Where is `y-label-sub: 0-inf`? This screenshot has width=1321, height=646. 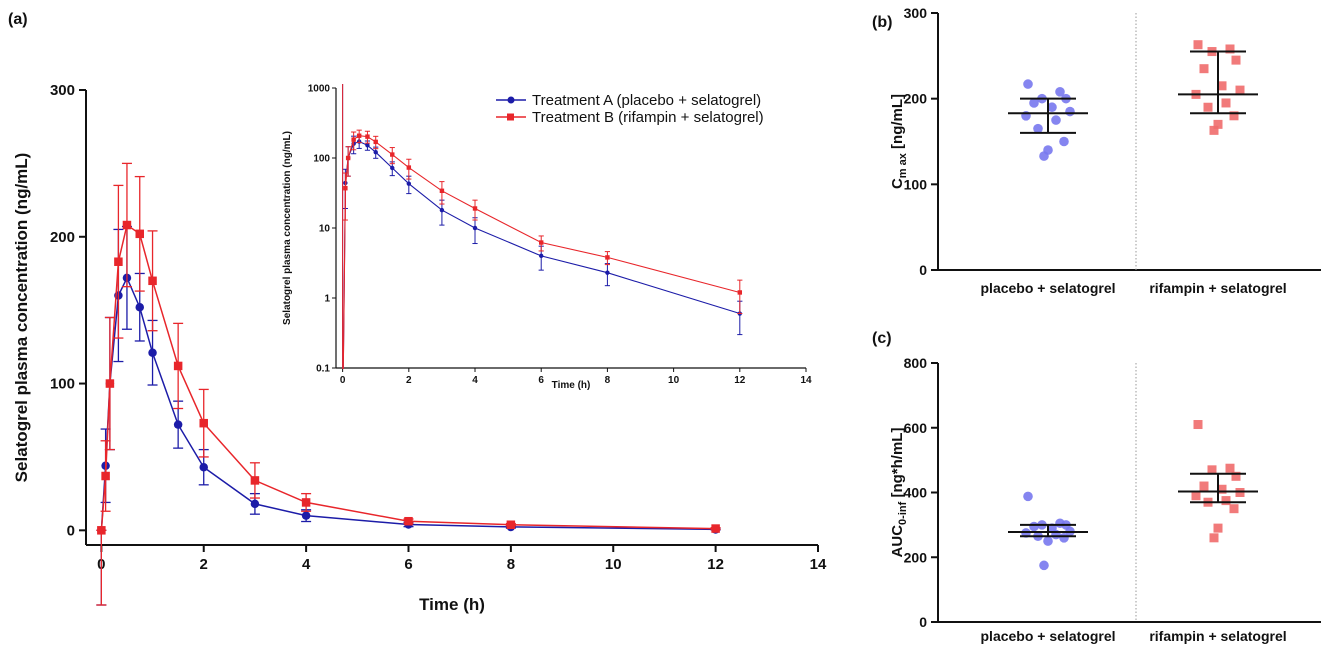
y-label-sub: 0-inf is located at coordinates (903, 513).